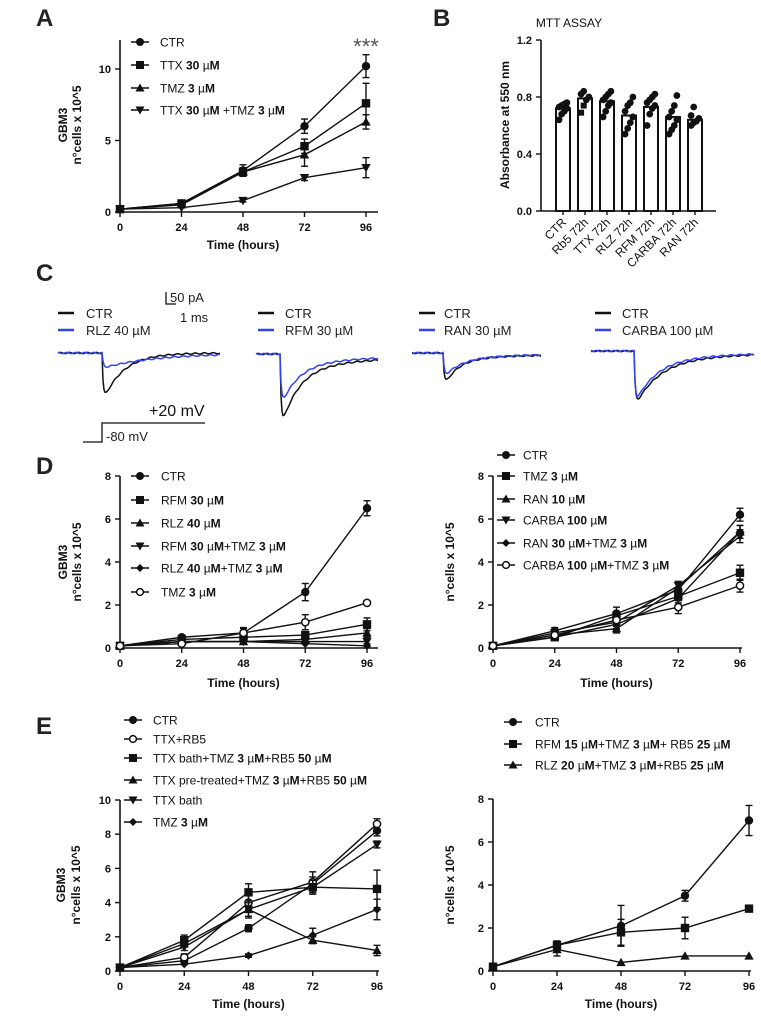 The image size is (761, 1016). What do you see at coordinates (565, 521) in the screenshot?
I see `legend-label: CARBA 100 µM` at bounding box center [565, 521].